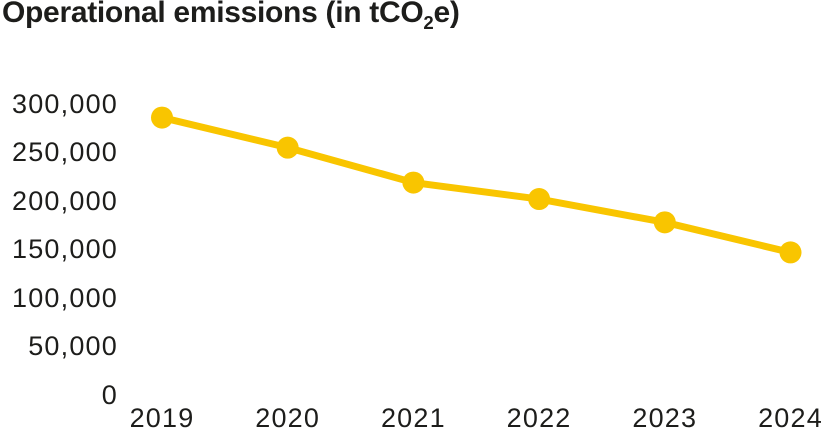 The height and width of the screenshot is (433, 828). I want to click on chart-title-suffix: e), so click(446, 14).